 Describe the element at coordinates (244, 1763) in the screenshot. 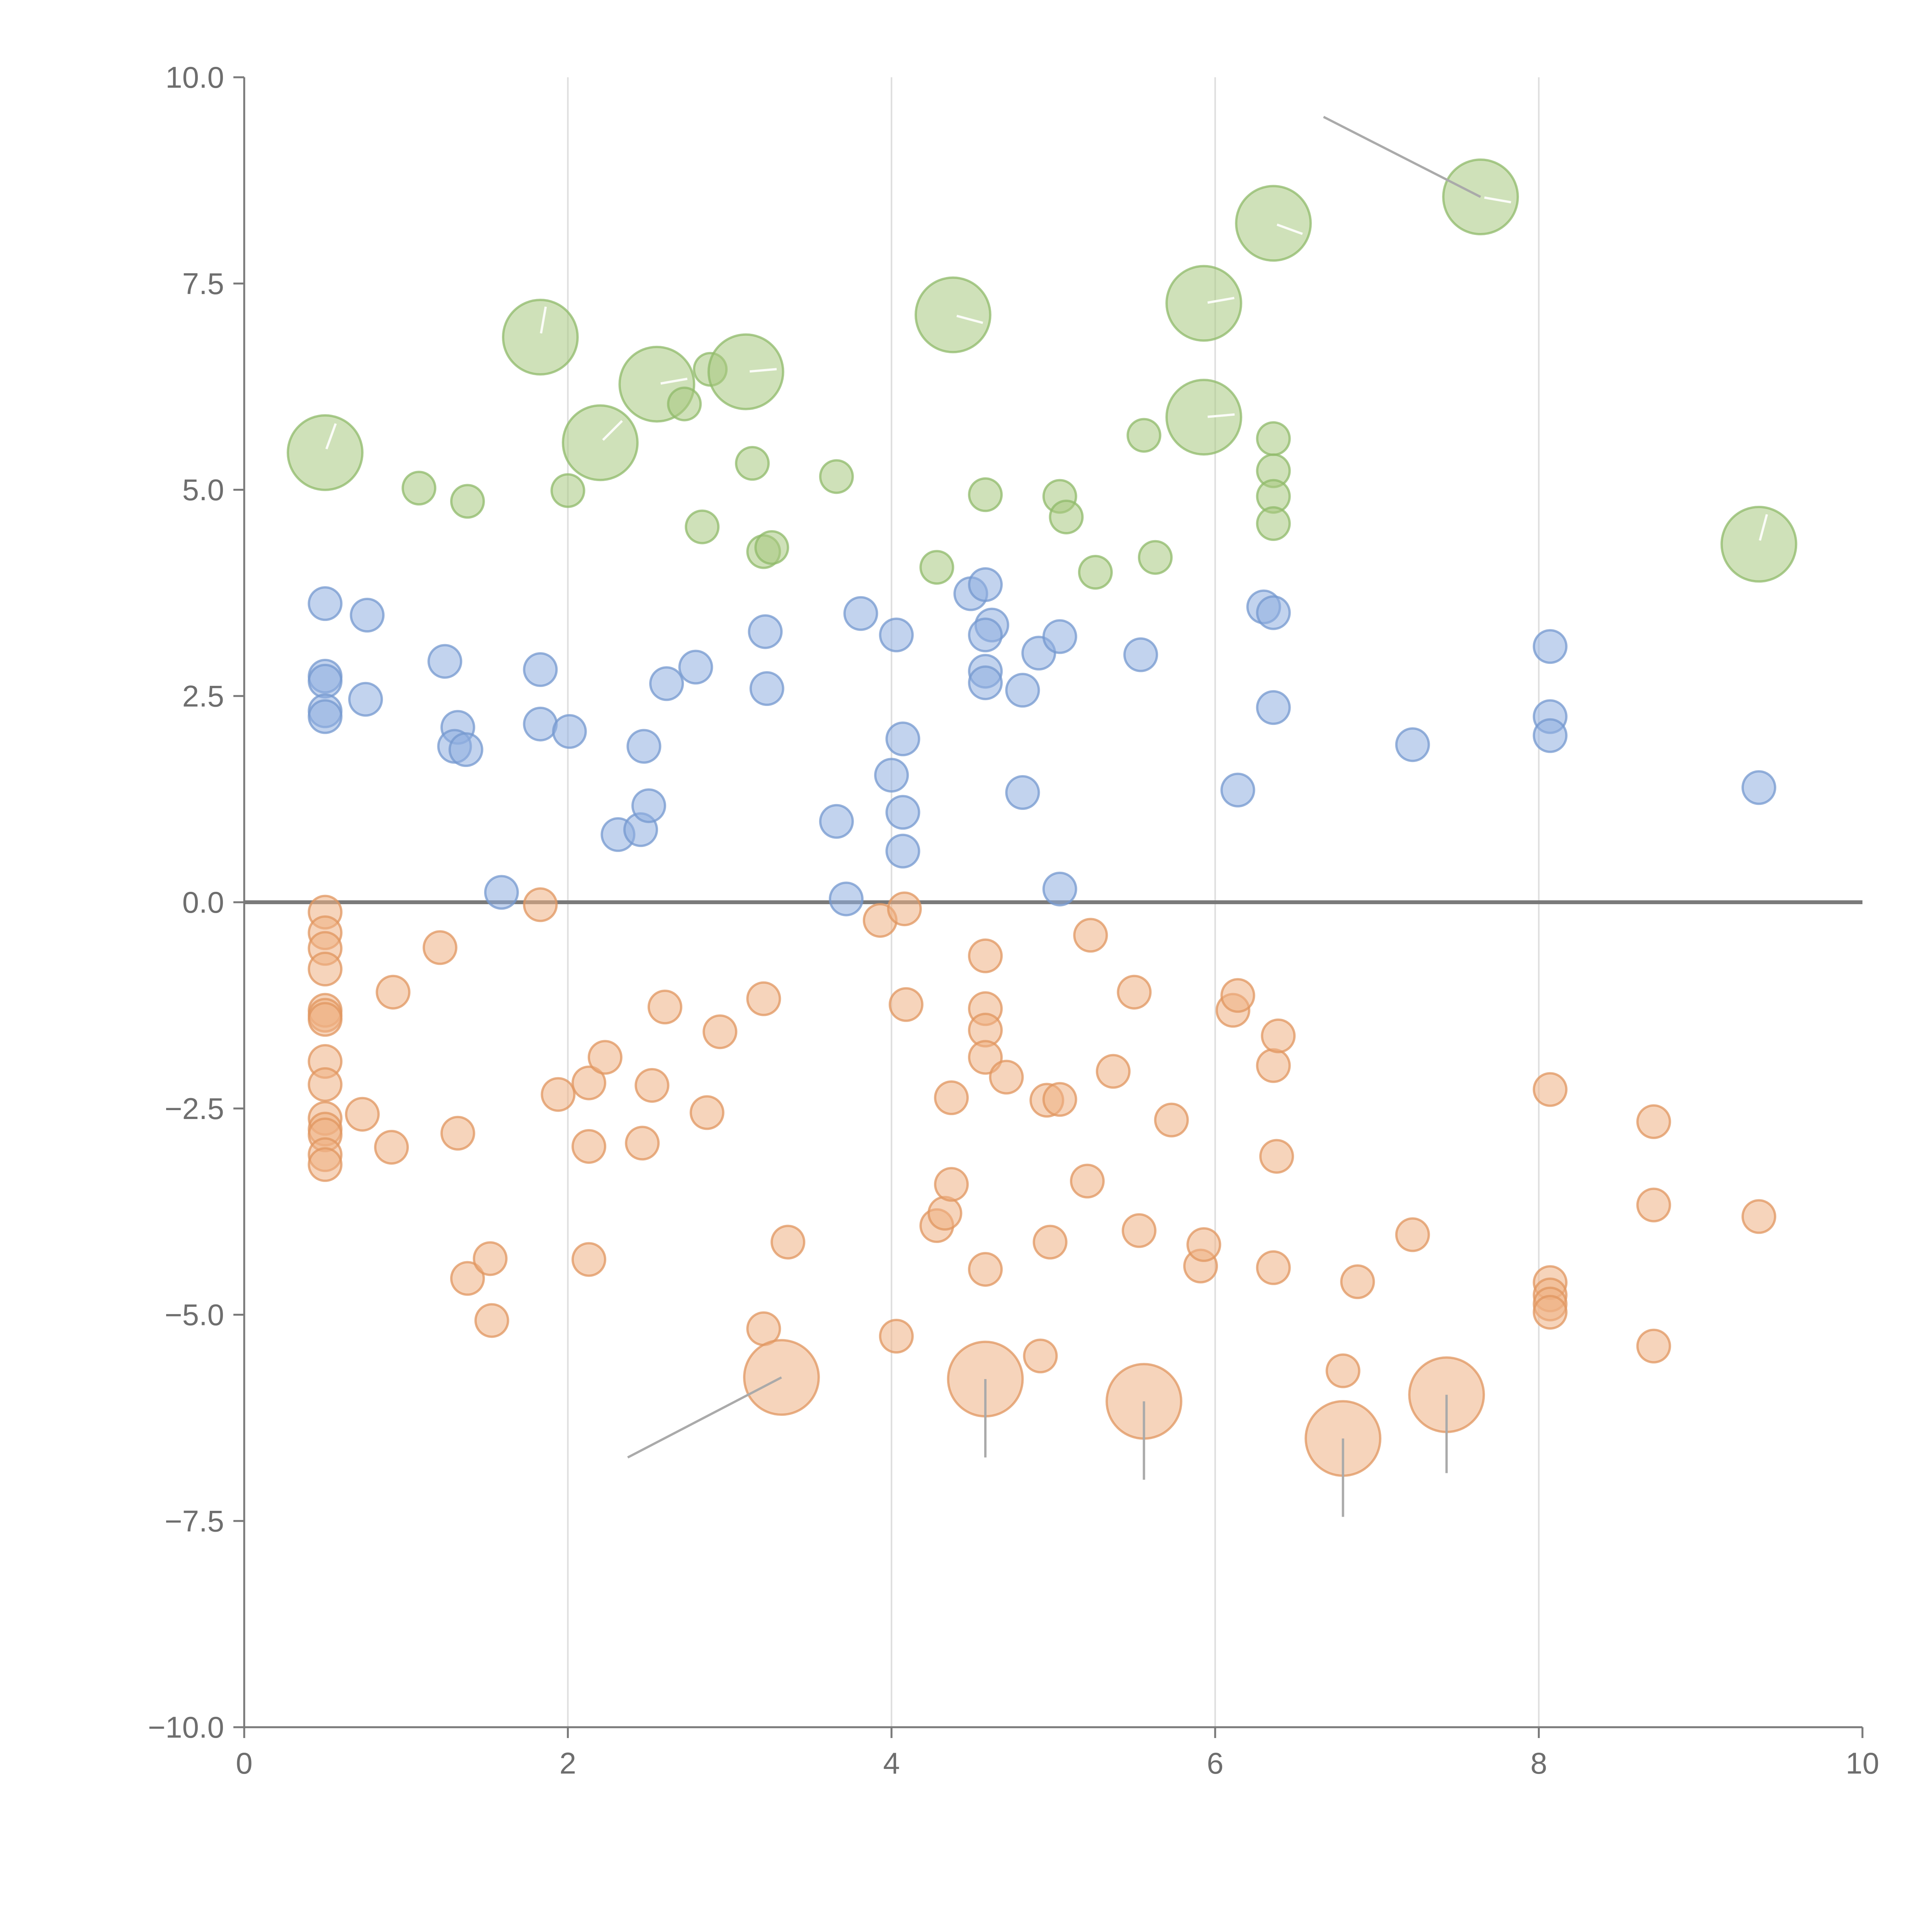

I see `x-tick-label: 0` at that location.